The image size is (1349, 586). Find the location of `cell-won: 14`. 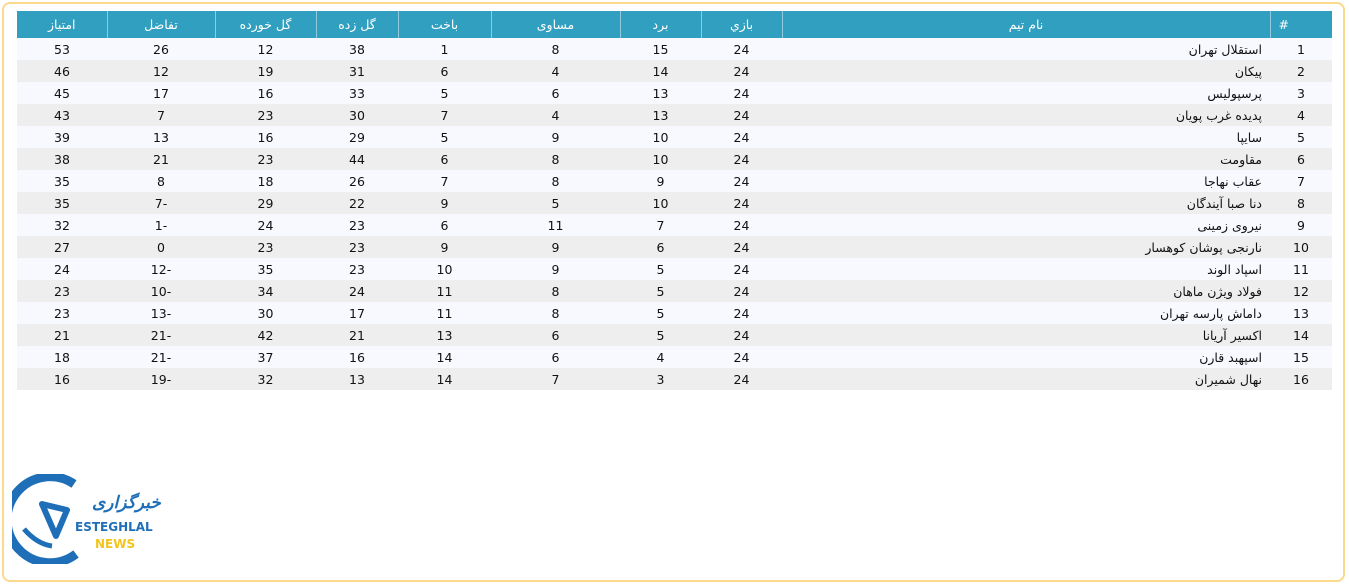

cell-won: 14 is located at coordinates (660, 71).